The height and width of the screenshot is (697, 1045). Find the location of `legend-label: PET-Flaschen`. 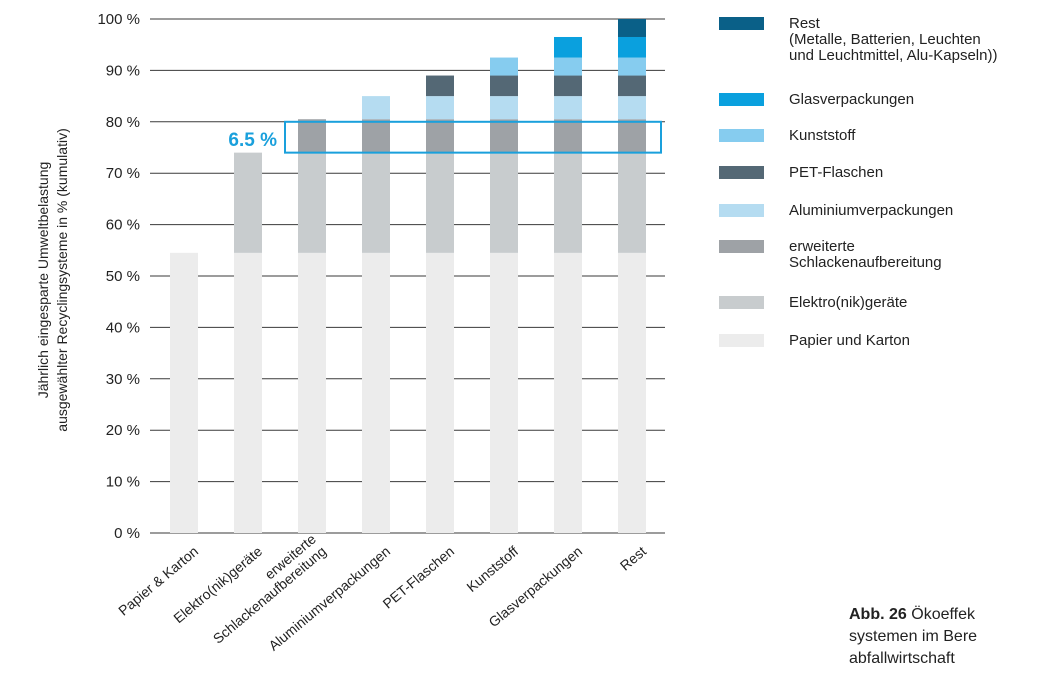

legend-label: PET-Flaschen is located at coordinates (836, 172).